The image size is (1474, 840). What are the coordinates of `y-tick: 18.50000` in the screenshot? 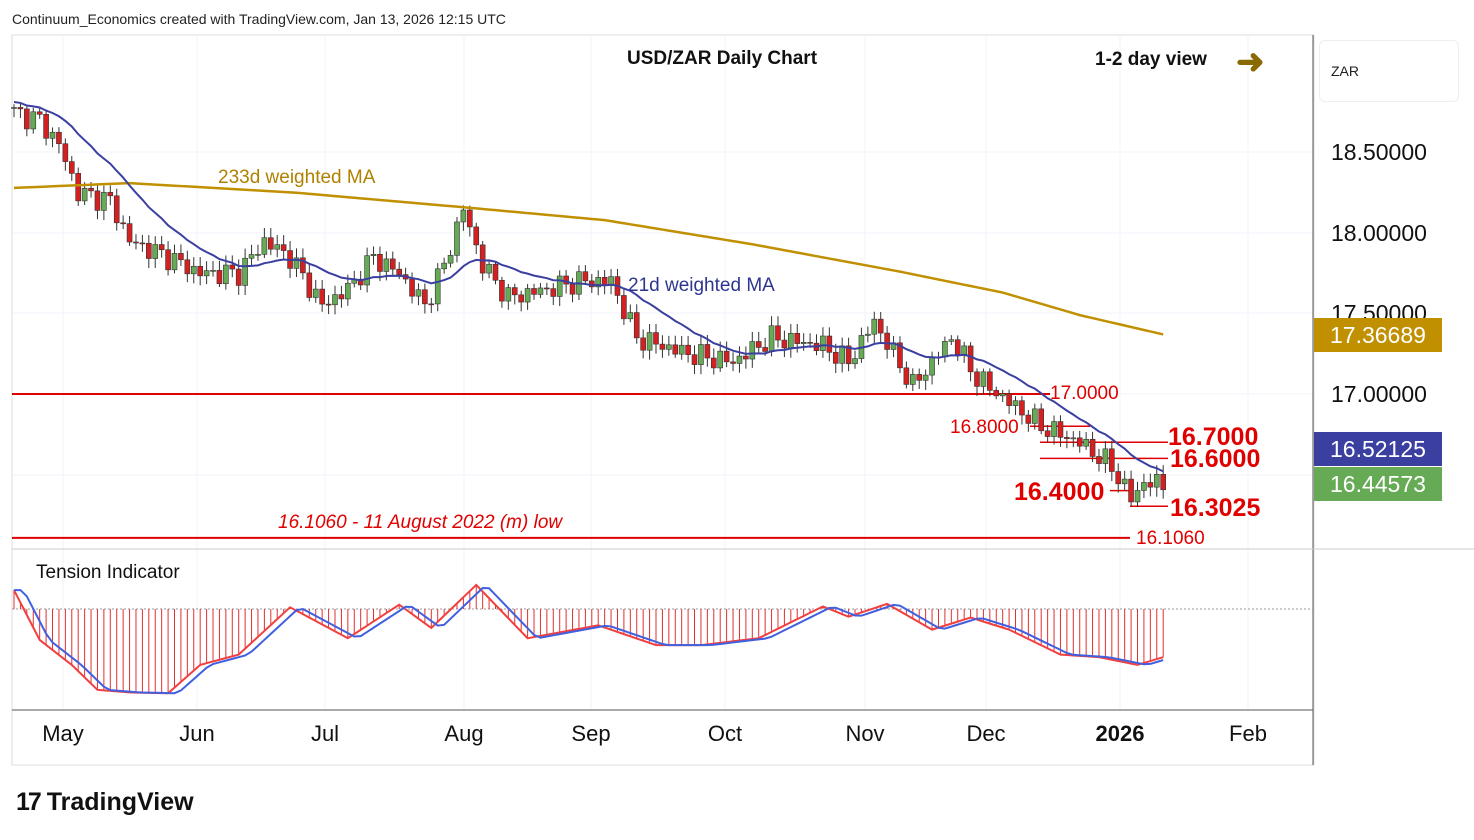 It's located at (1379, 152).